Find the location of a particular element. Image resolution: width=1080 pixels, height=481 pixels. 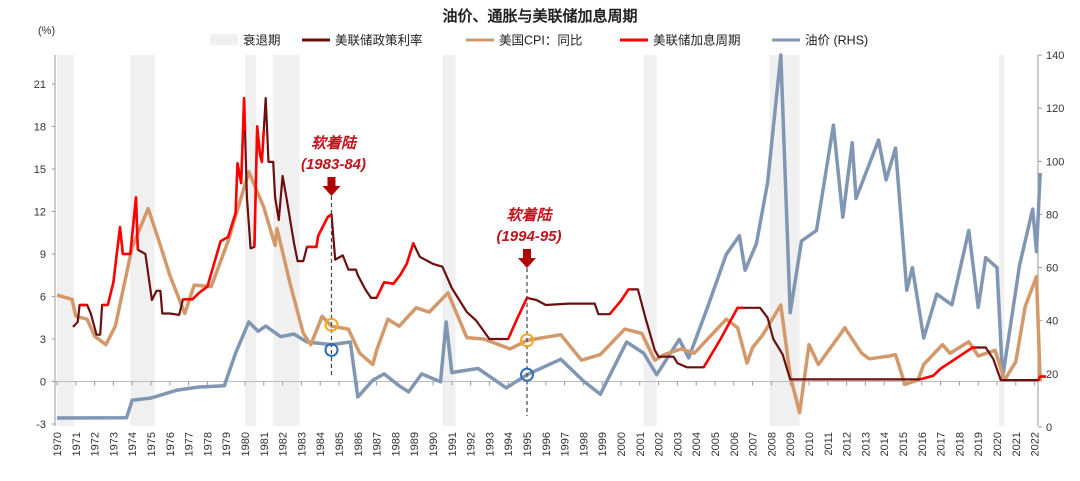

y-tick-label: 18 is located at coordinates (40, 127).